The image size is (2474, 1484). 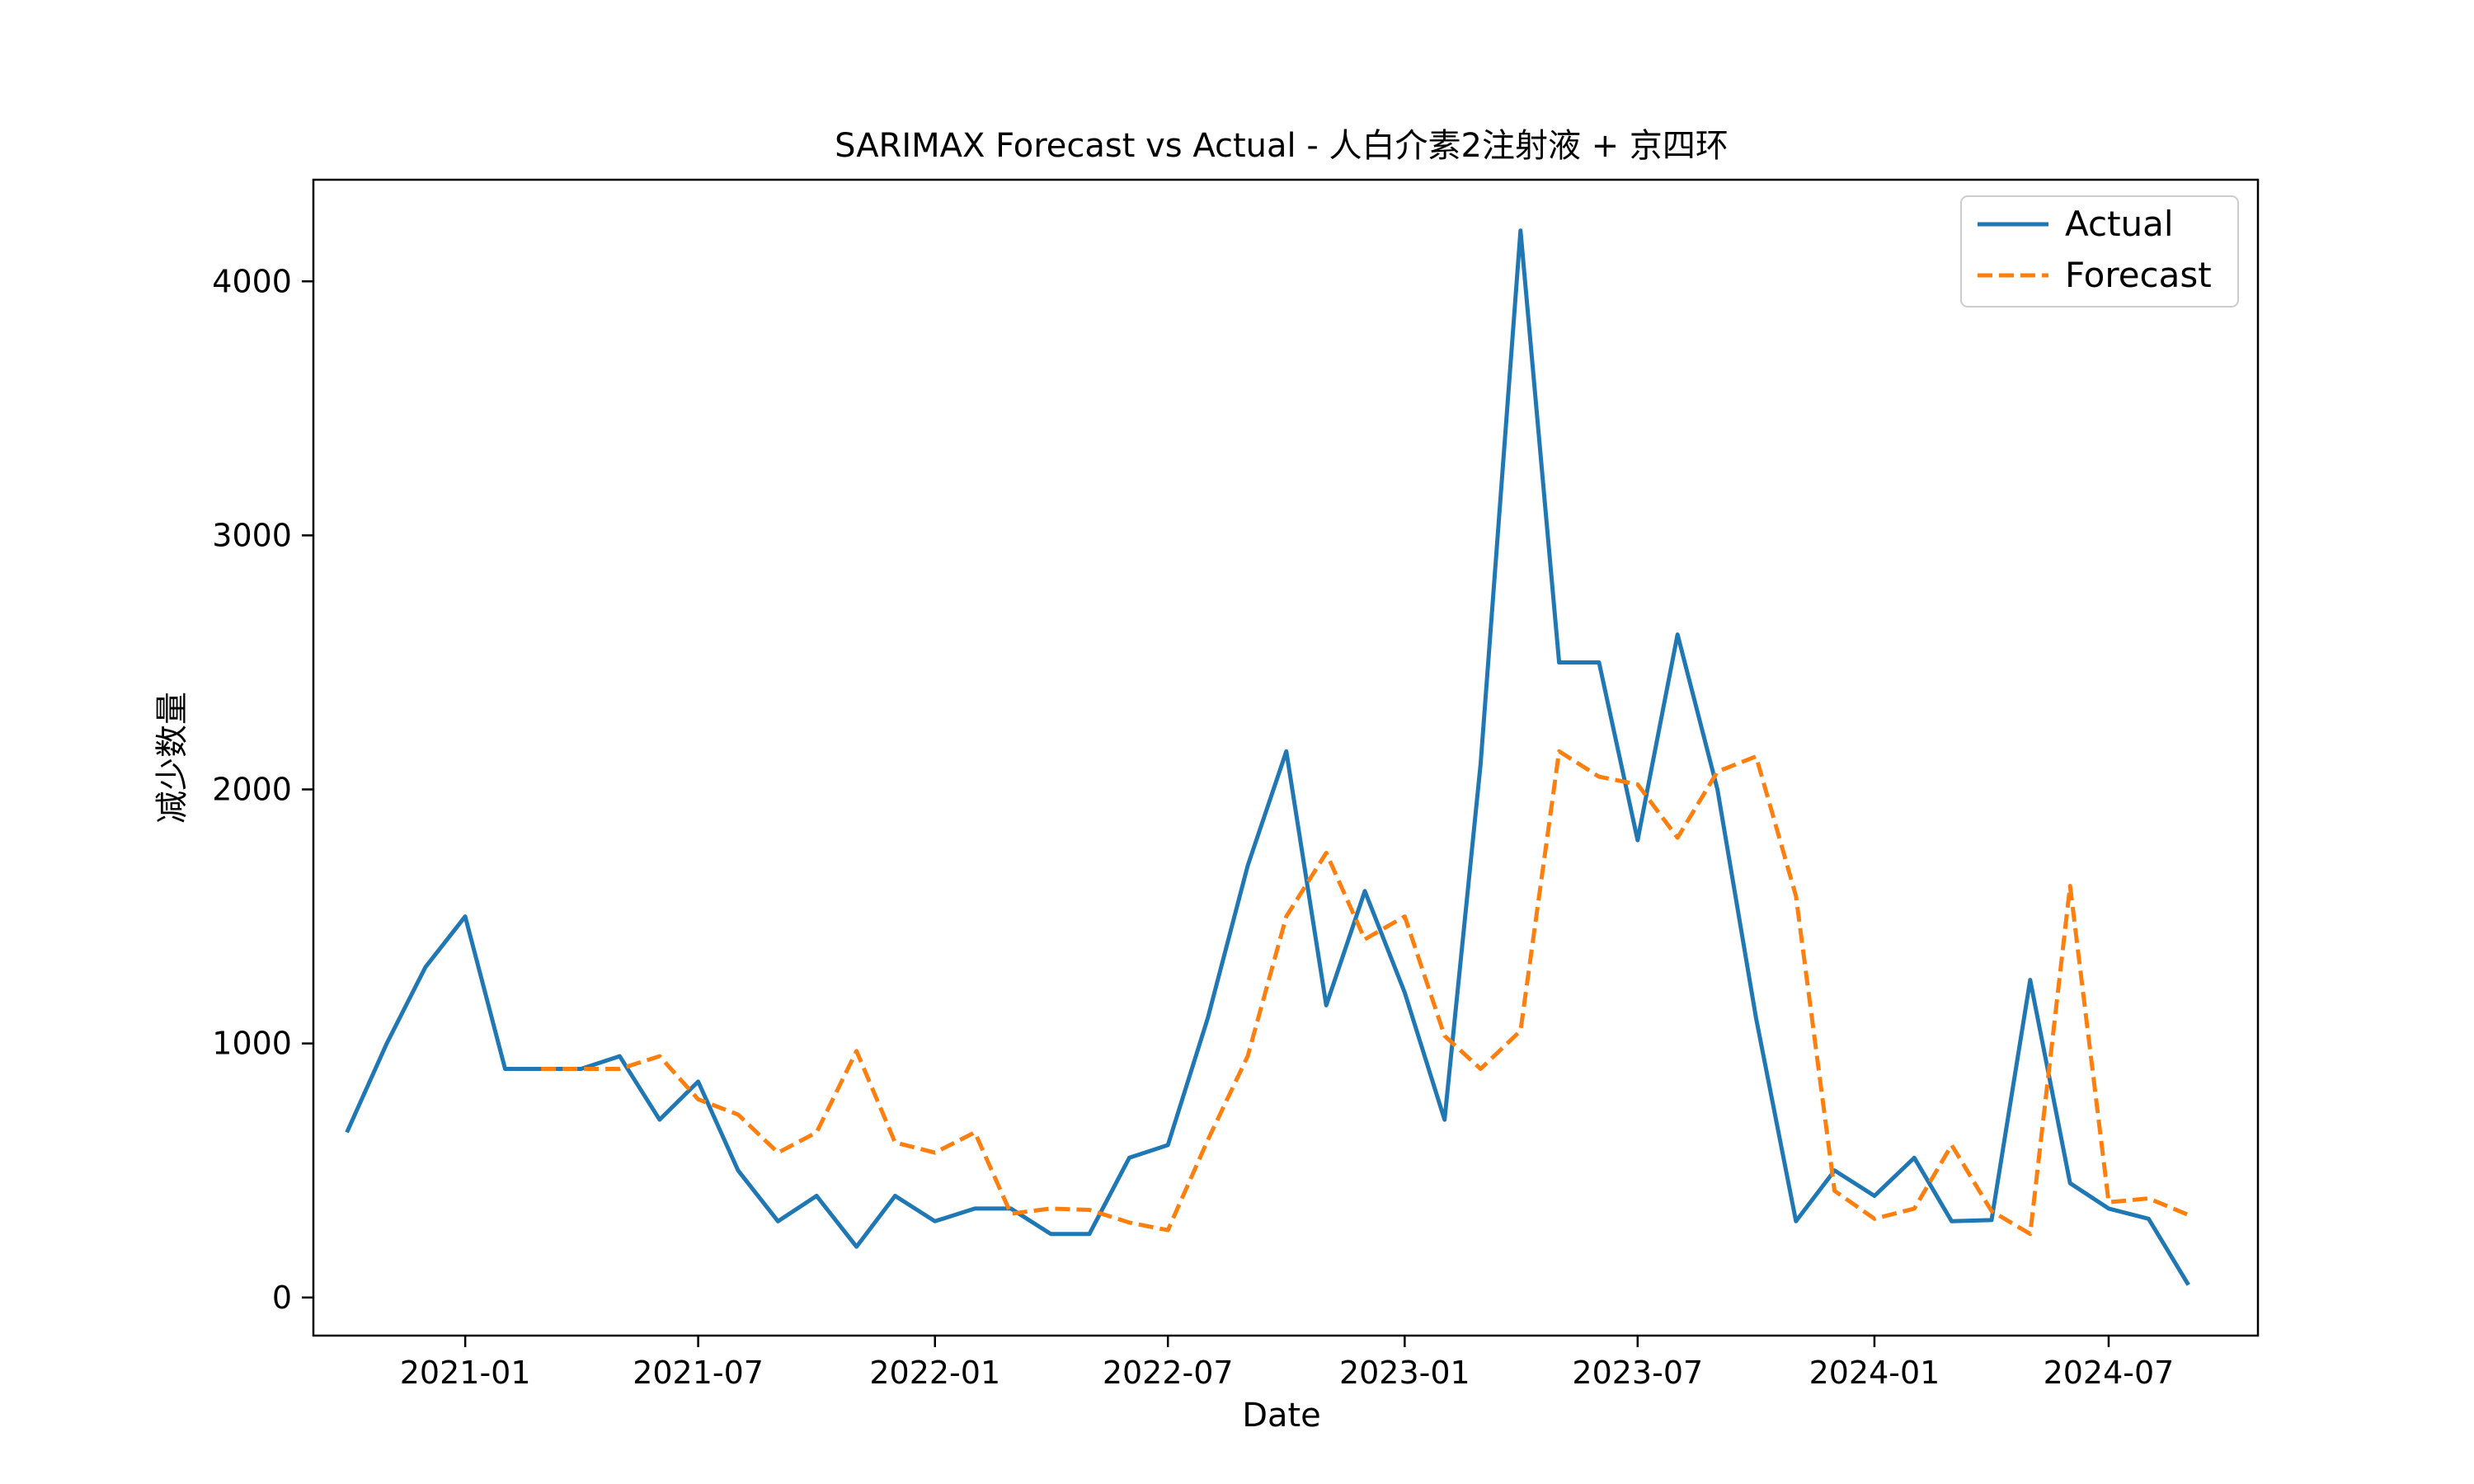 What do you see at coordinates (2138, 275) in the screenshot?
I see `legend-label-forecast: Forecast` at bounding box center [2138, 275].